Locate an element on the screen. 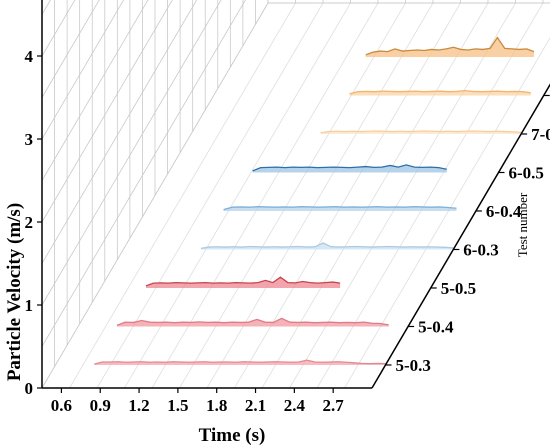 The width and height of the screenshot is (550, 448). z-tick-label: 5-0.3 is located at coordinates (413, 365).